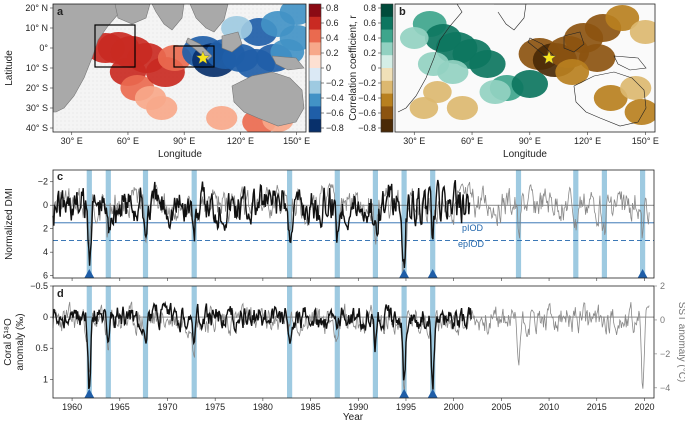  Describe the element at coordinates (367, 98) in the screenshot. I see `colorbar-b-tick: −0.4` at that location.